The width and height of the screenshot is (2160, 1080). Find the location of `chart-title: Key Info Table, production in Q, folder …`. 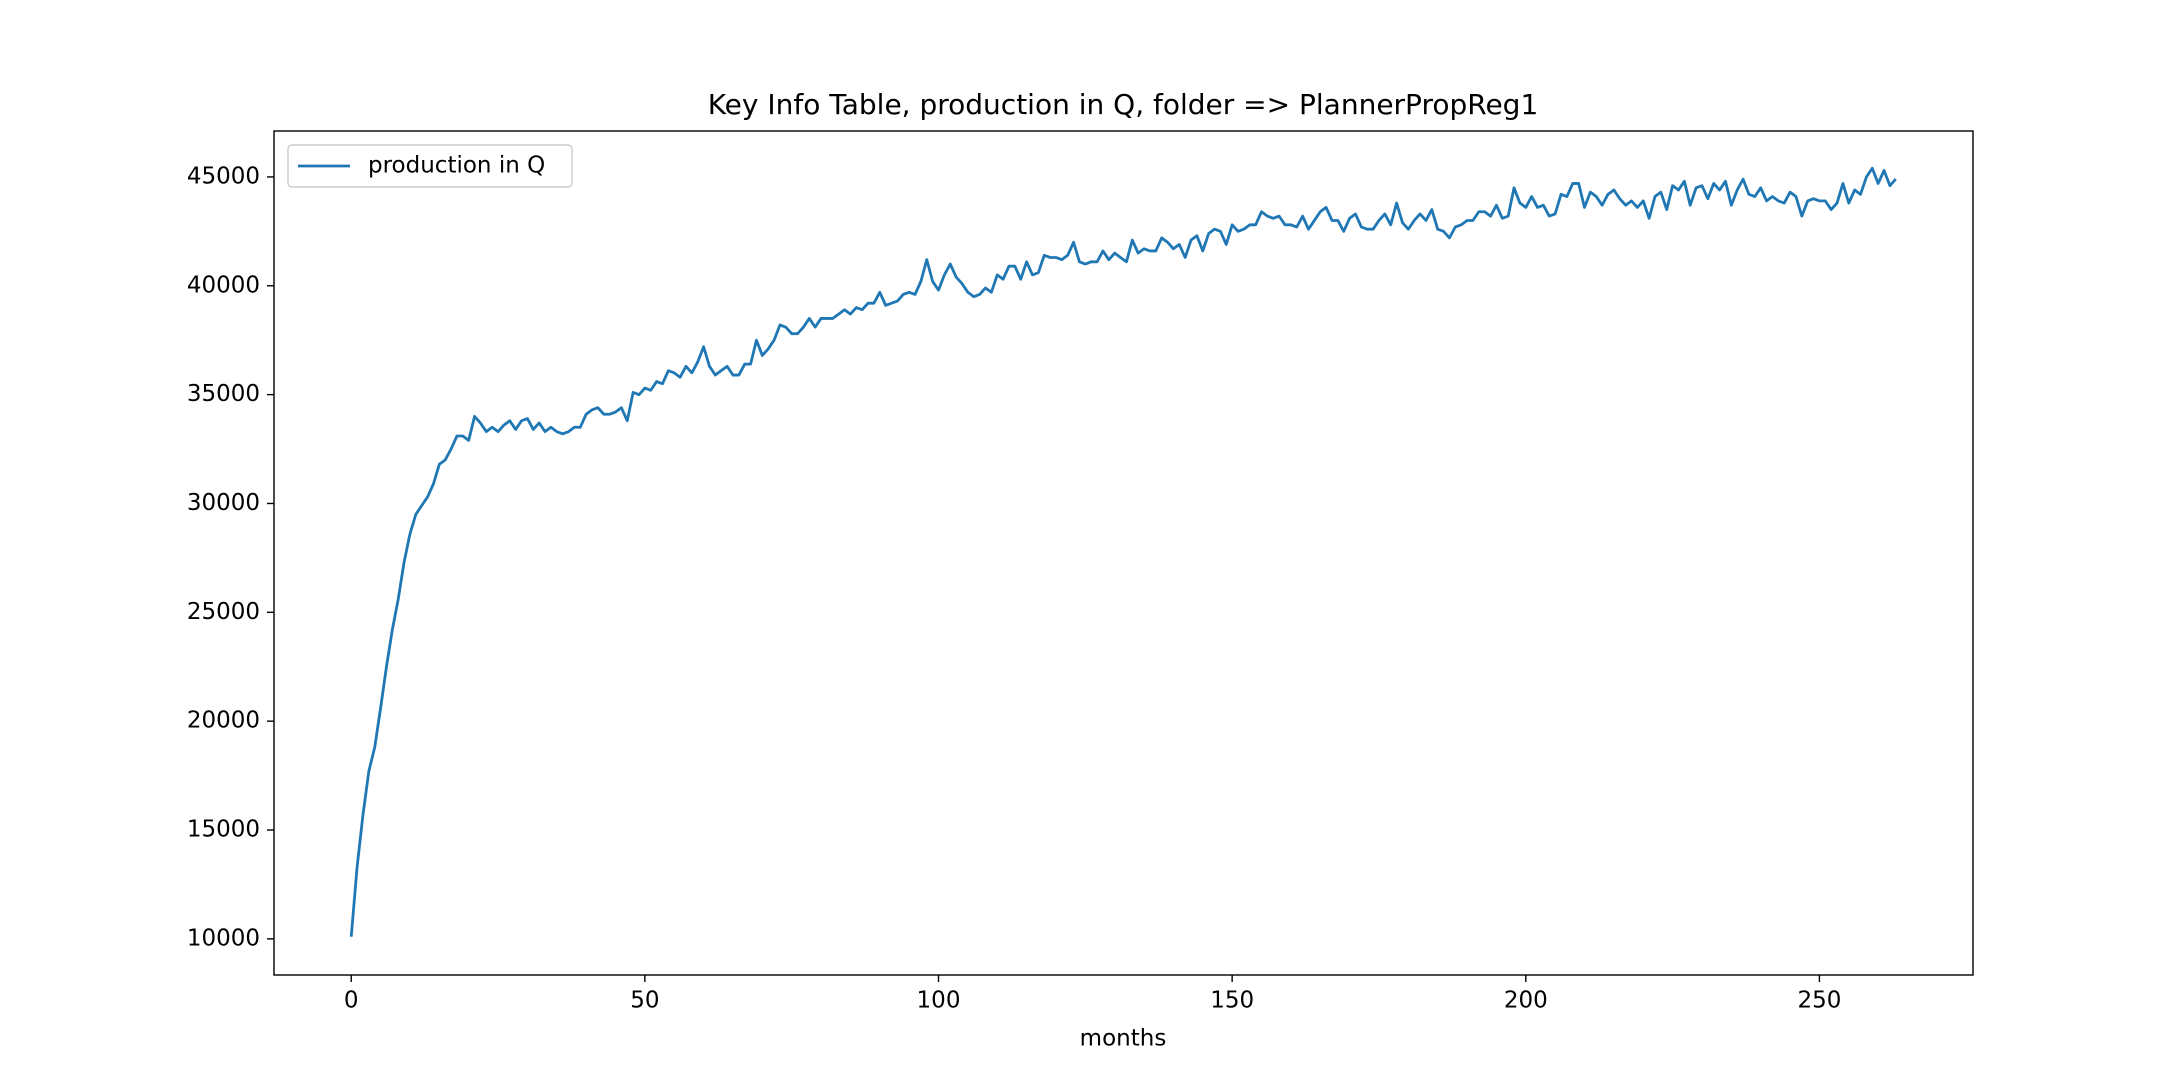

chart-title: Key Info Table, production in Q, folder … is located at coordinates (1123, 104).